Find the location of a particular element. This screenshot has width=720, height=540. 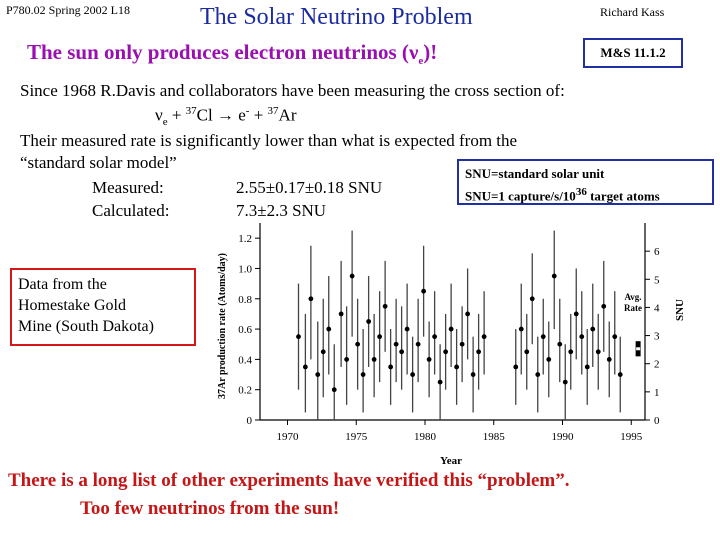

calculated-value: 7.3±2.3 SNU is located at coordinates (281, 210).